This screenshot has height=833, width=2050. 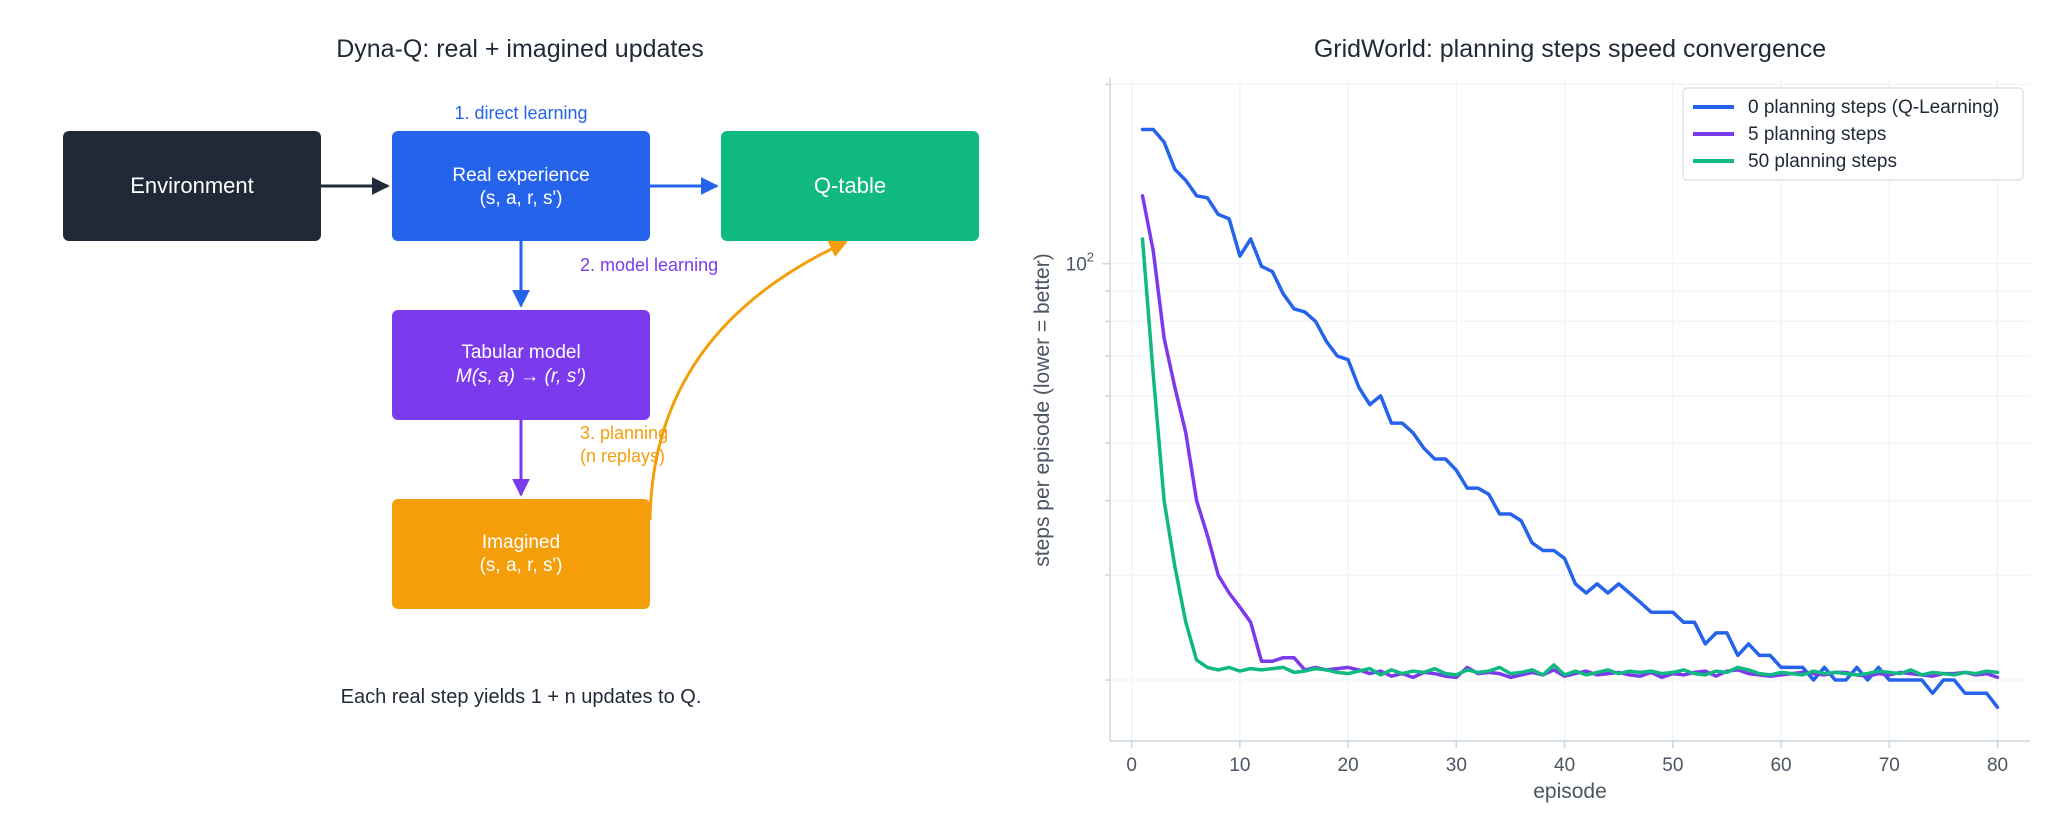 I want to click on q-table-box: Q-table, so click(x=850, y=186).